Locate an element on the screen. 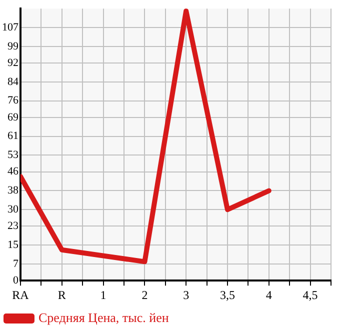 The image size is (345, 335). y-tick-label: 92 is located at coordinates (13, 62).